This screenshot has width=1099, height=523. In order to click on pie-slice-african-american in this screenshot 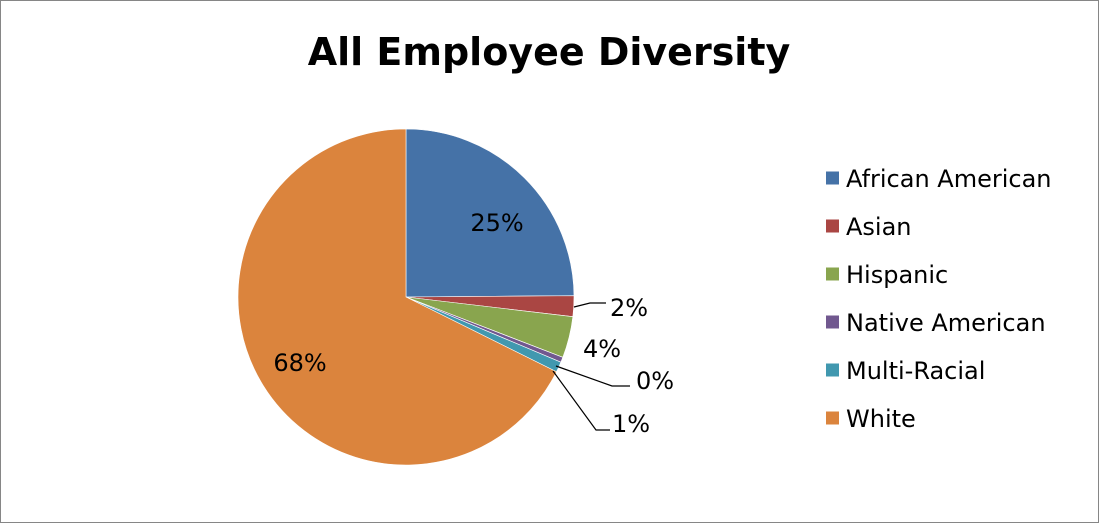, I will do `click(490, 213)`.